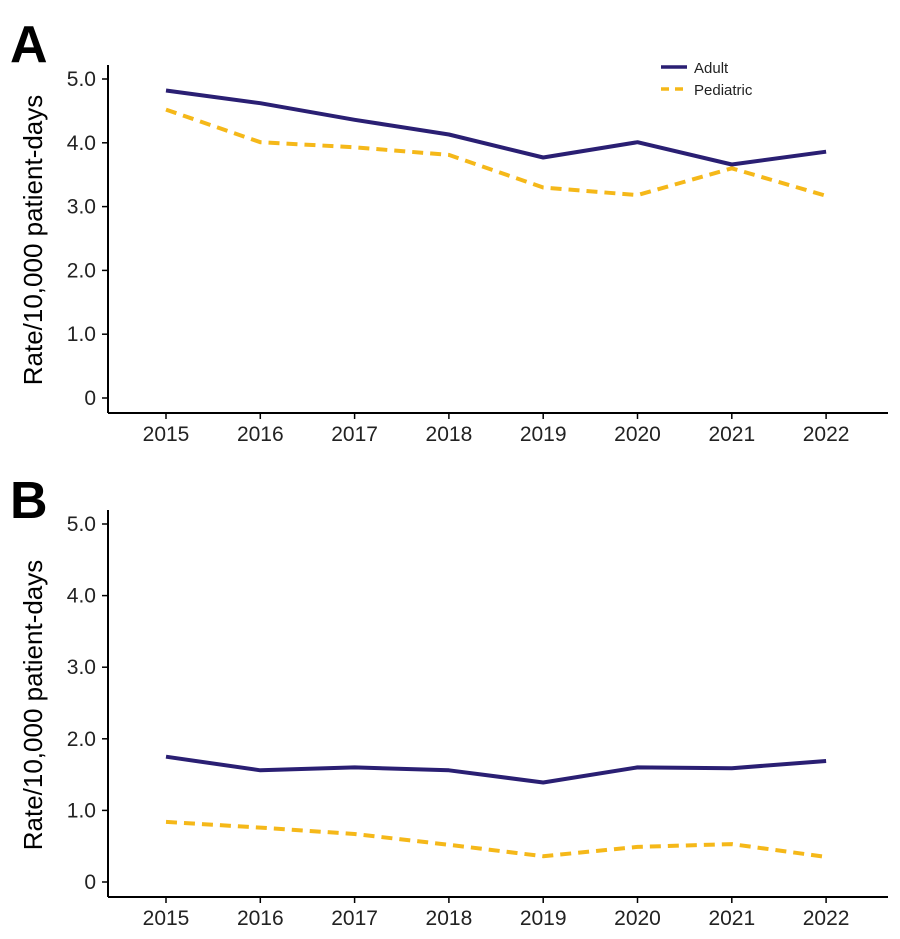 This screenshot has height=939, width=900. What do you see at coordinates (496, 769) in the screenshot?
I see `panel-b-series-adult-line` at bounding box center [496, 769].